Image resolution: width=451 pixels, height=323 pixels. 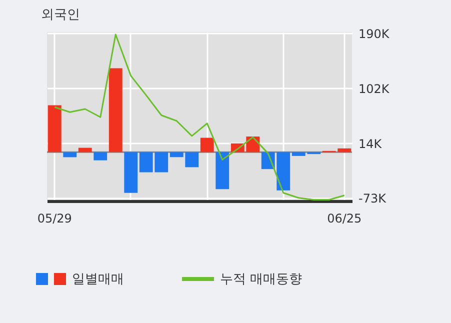 I want to click on legend-label: 누적 매매동향, so click(x=261, y=279).